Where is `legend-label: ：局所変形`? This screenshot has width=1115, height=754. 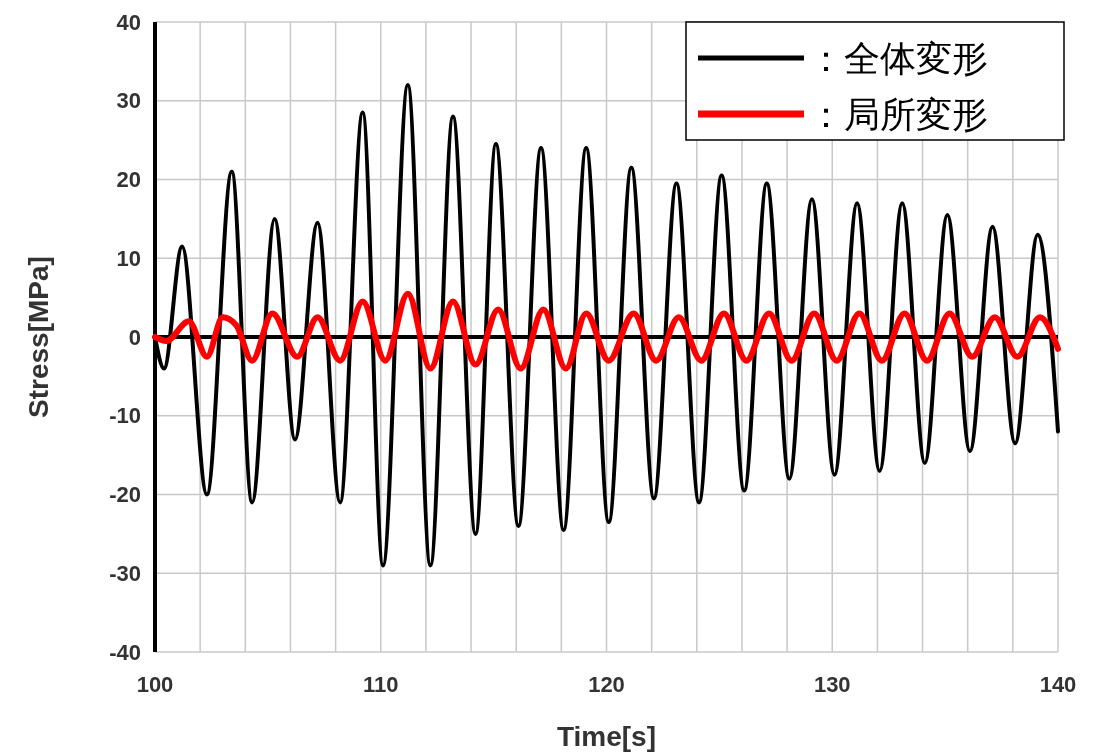
legend-label: ：局所変形 is located at coordinates (898, 114).